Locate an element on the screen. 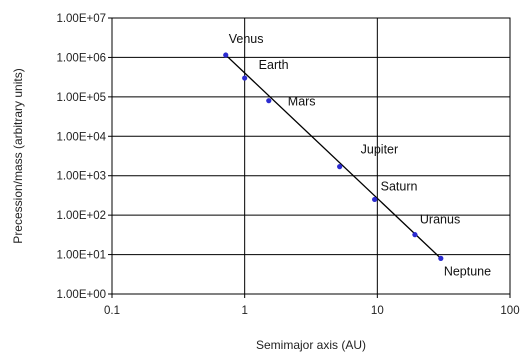  y-tick-label: 1.00E+05 is located at coordinates (81, 98).